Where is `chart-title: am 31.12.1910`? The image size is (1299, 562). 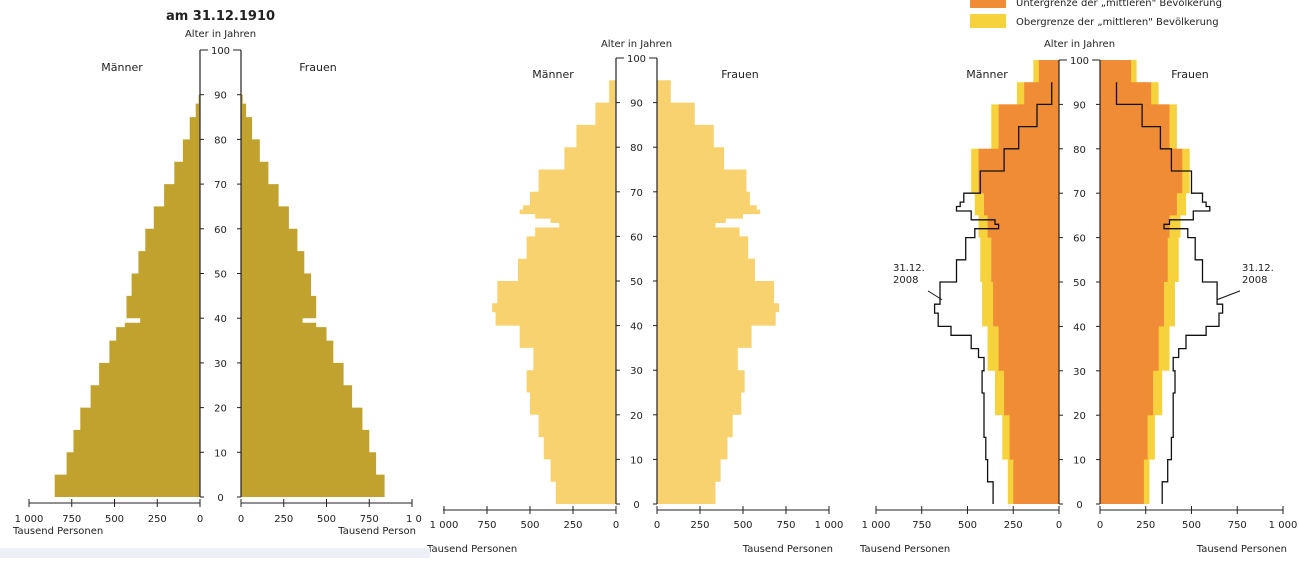 chart-title: am 31.12.1910 is located at coordinates (220, 16).